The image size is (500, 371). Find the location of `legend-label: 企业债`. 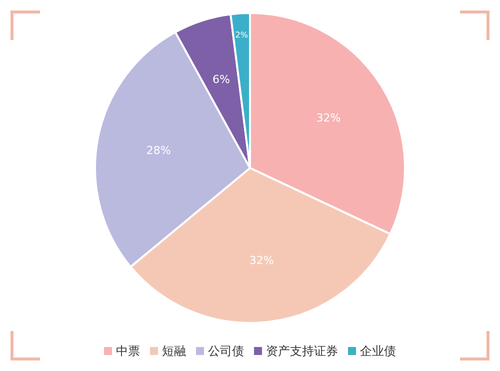

legend-label: 企业债 is located at coordinates (378, 351).